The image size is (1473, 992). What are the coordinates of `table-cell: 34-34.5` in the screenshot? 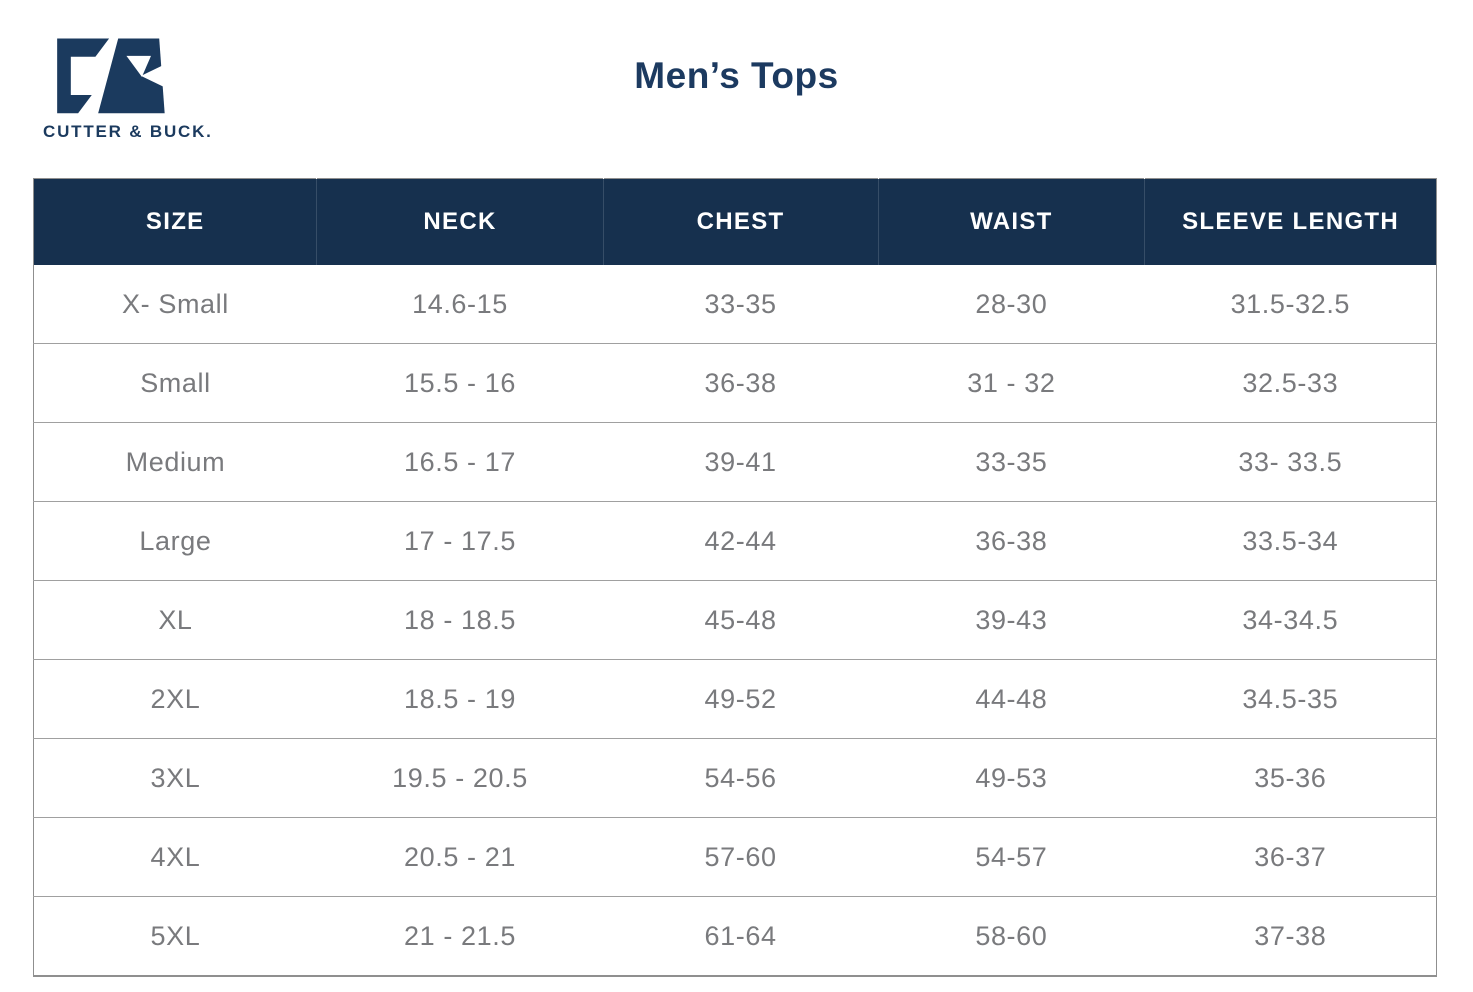 It's located at (1290, 620).